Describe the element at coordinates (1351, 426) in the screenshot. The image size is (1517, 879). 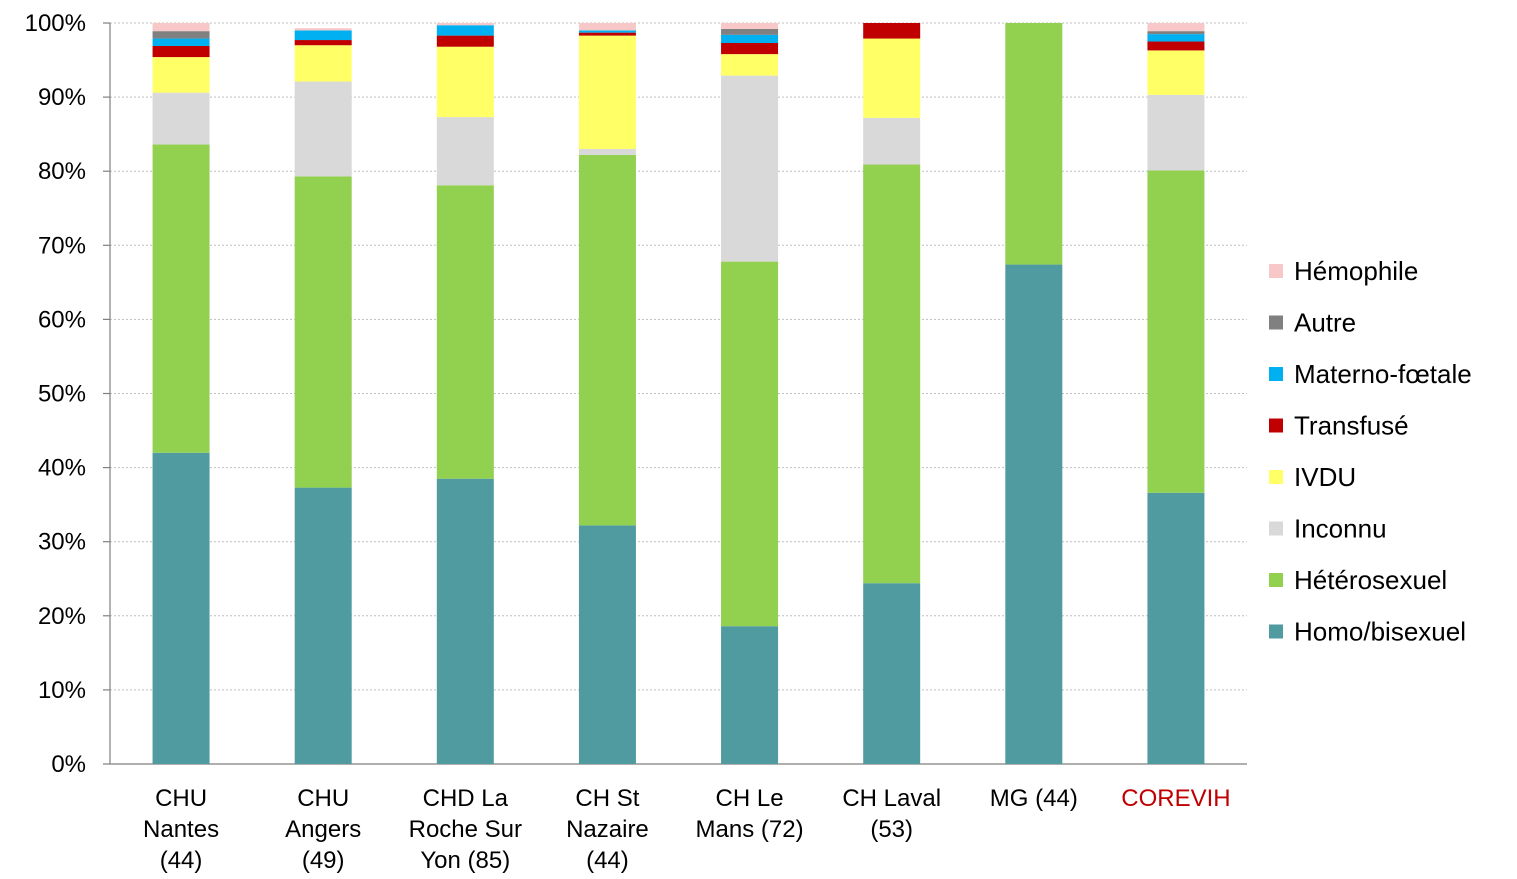
I see `legend-label: Transfusé` at that location.